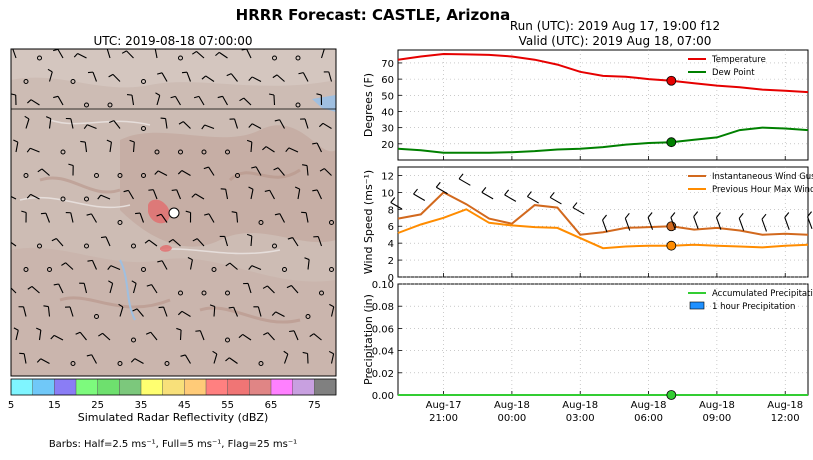 The height and width of the screenshot is (460, 813). Describe the element at coordinates (184, 405) in the screenshot. I see `colorbar-tick-label: 45` at that location.